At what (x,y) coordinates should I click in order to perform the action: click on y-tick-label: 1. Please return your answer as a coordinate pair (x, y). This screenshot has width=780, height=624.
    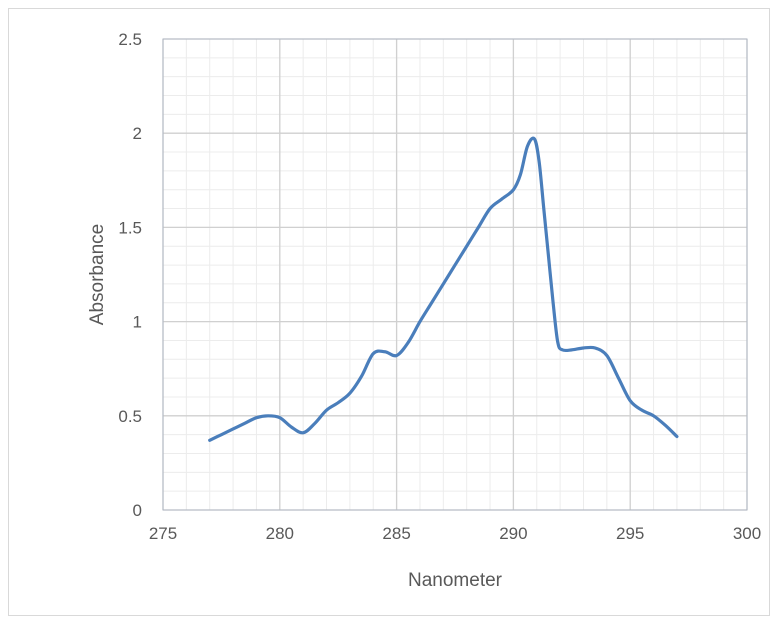
    Looking at the image, I should click on (137, 322).